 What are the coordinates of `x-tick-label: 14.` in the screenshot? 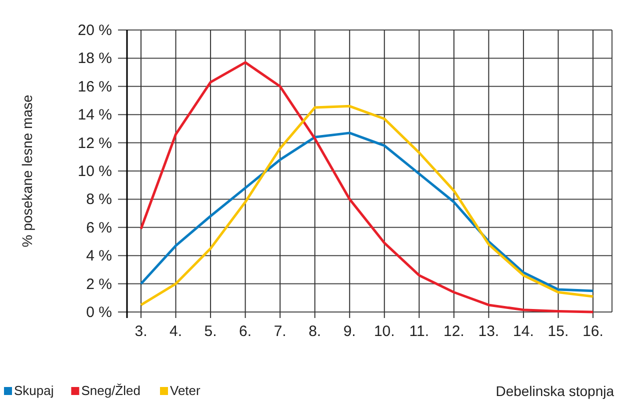 It's located at (523, 331).